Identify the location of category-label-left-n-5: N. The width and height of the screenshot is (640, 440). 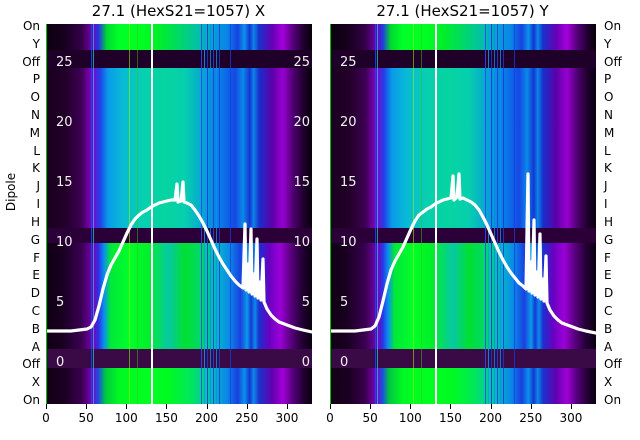
(35, 115).